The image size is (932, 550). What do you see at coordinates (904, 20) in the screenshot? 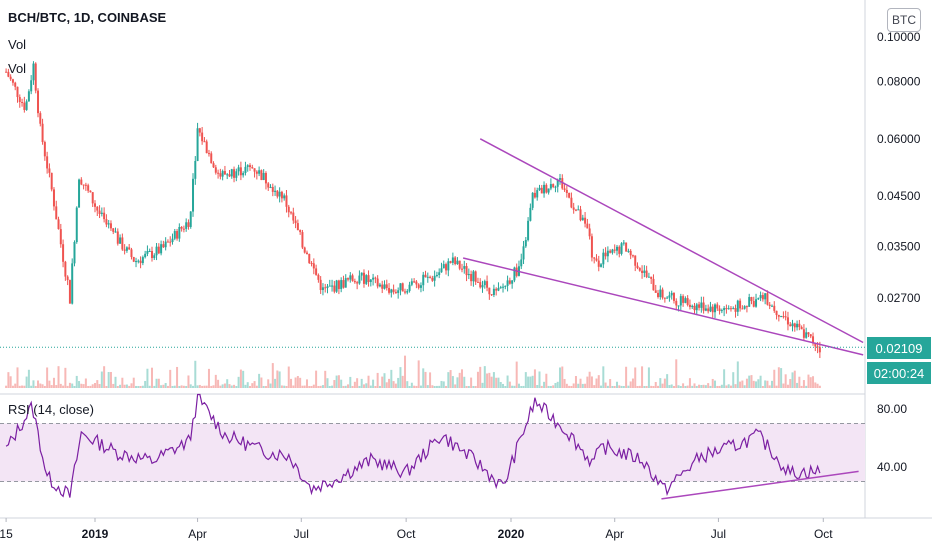
I see `currency-button: BTC` at bounding box center [904, 20].